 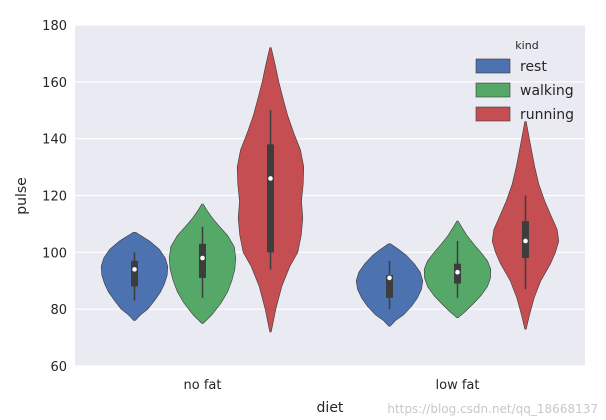 I want to click on y-tick-labels: 60 80 100 120 140 160 180, so click(x=54, y=197).